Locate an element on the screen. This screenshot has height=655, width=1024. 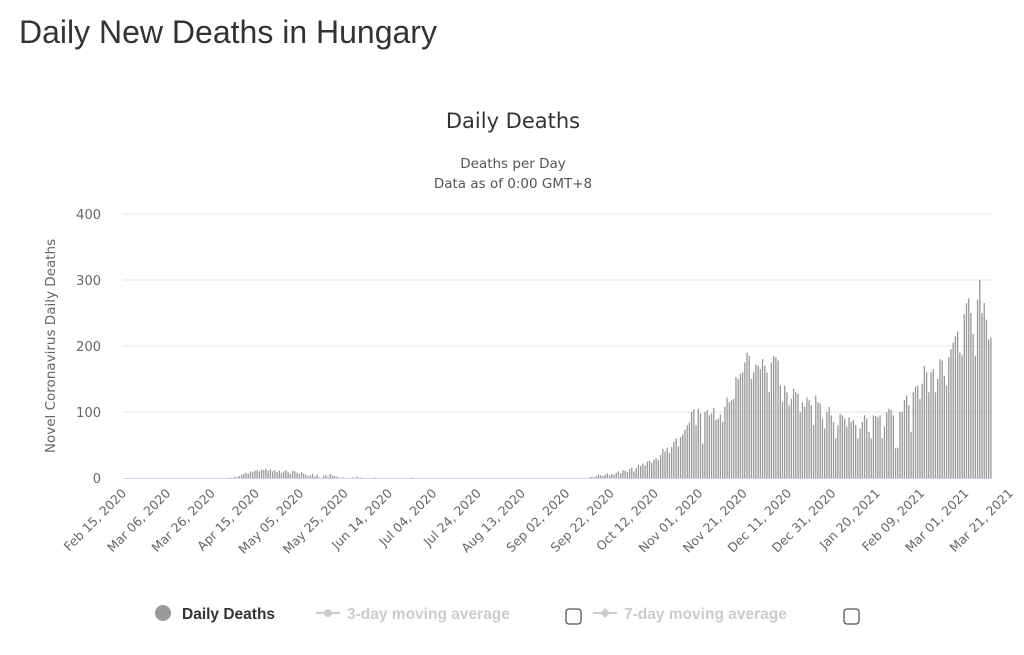
page-title: Daily New Deaths in Hungary is located at coordinates (228, 32).